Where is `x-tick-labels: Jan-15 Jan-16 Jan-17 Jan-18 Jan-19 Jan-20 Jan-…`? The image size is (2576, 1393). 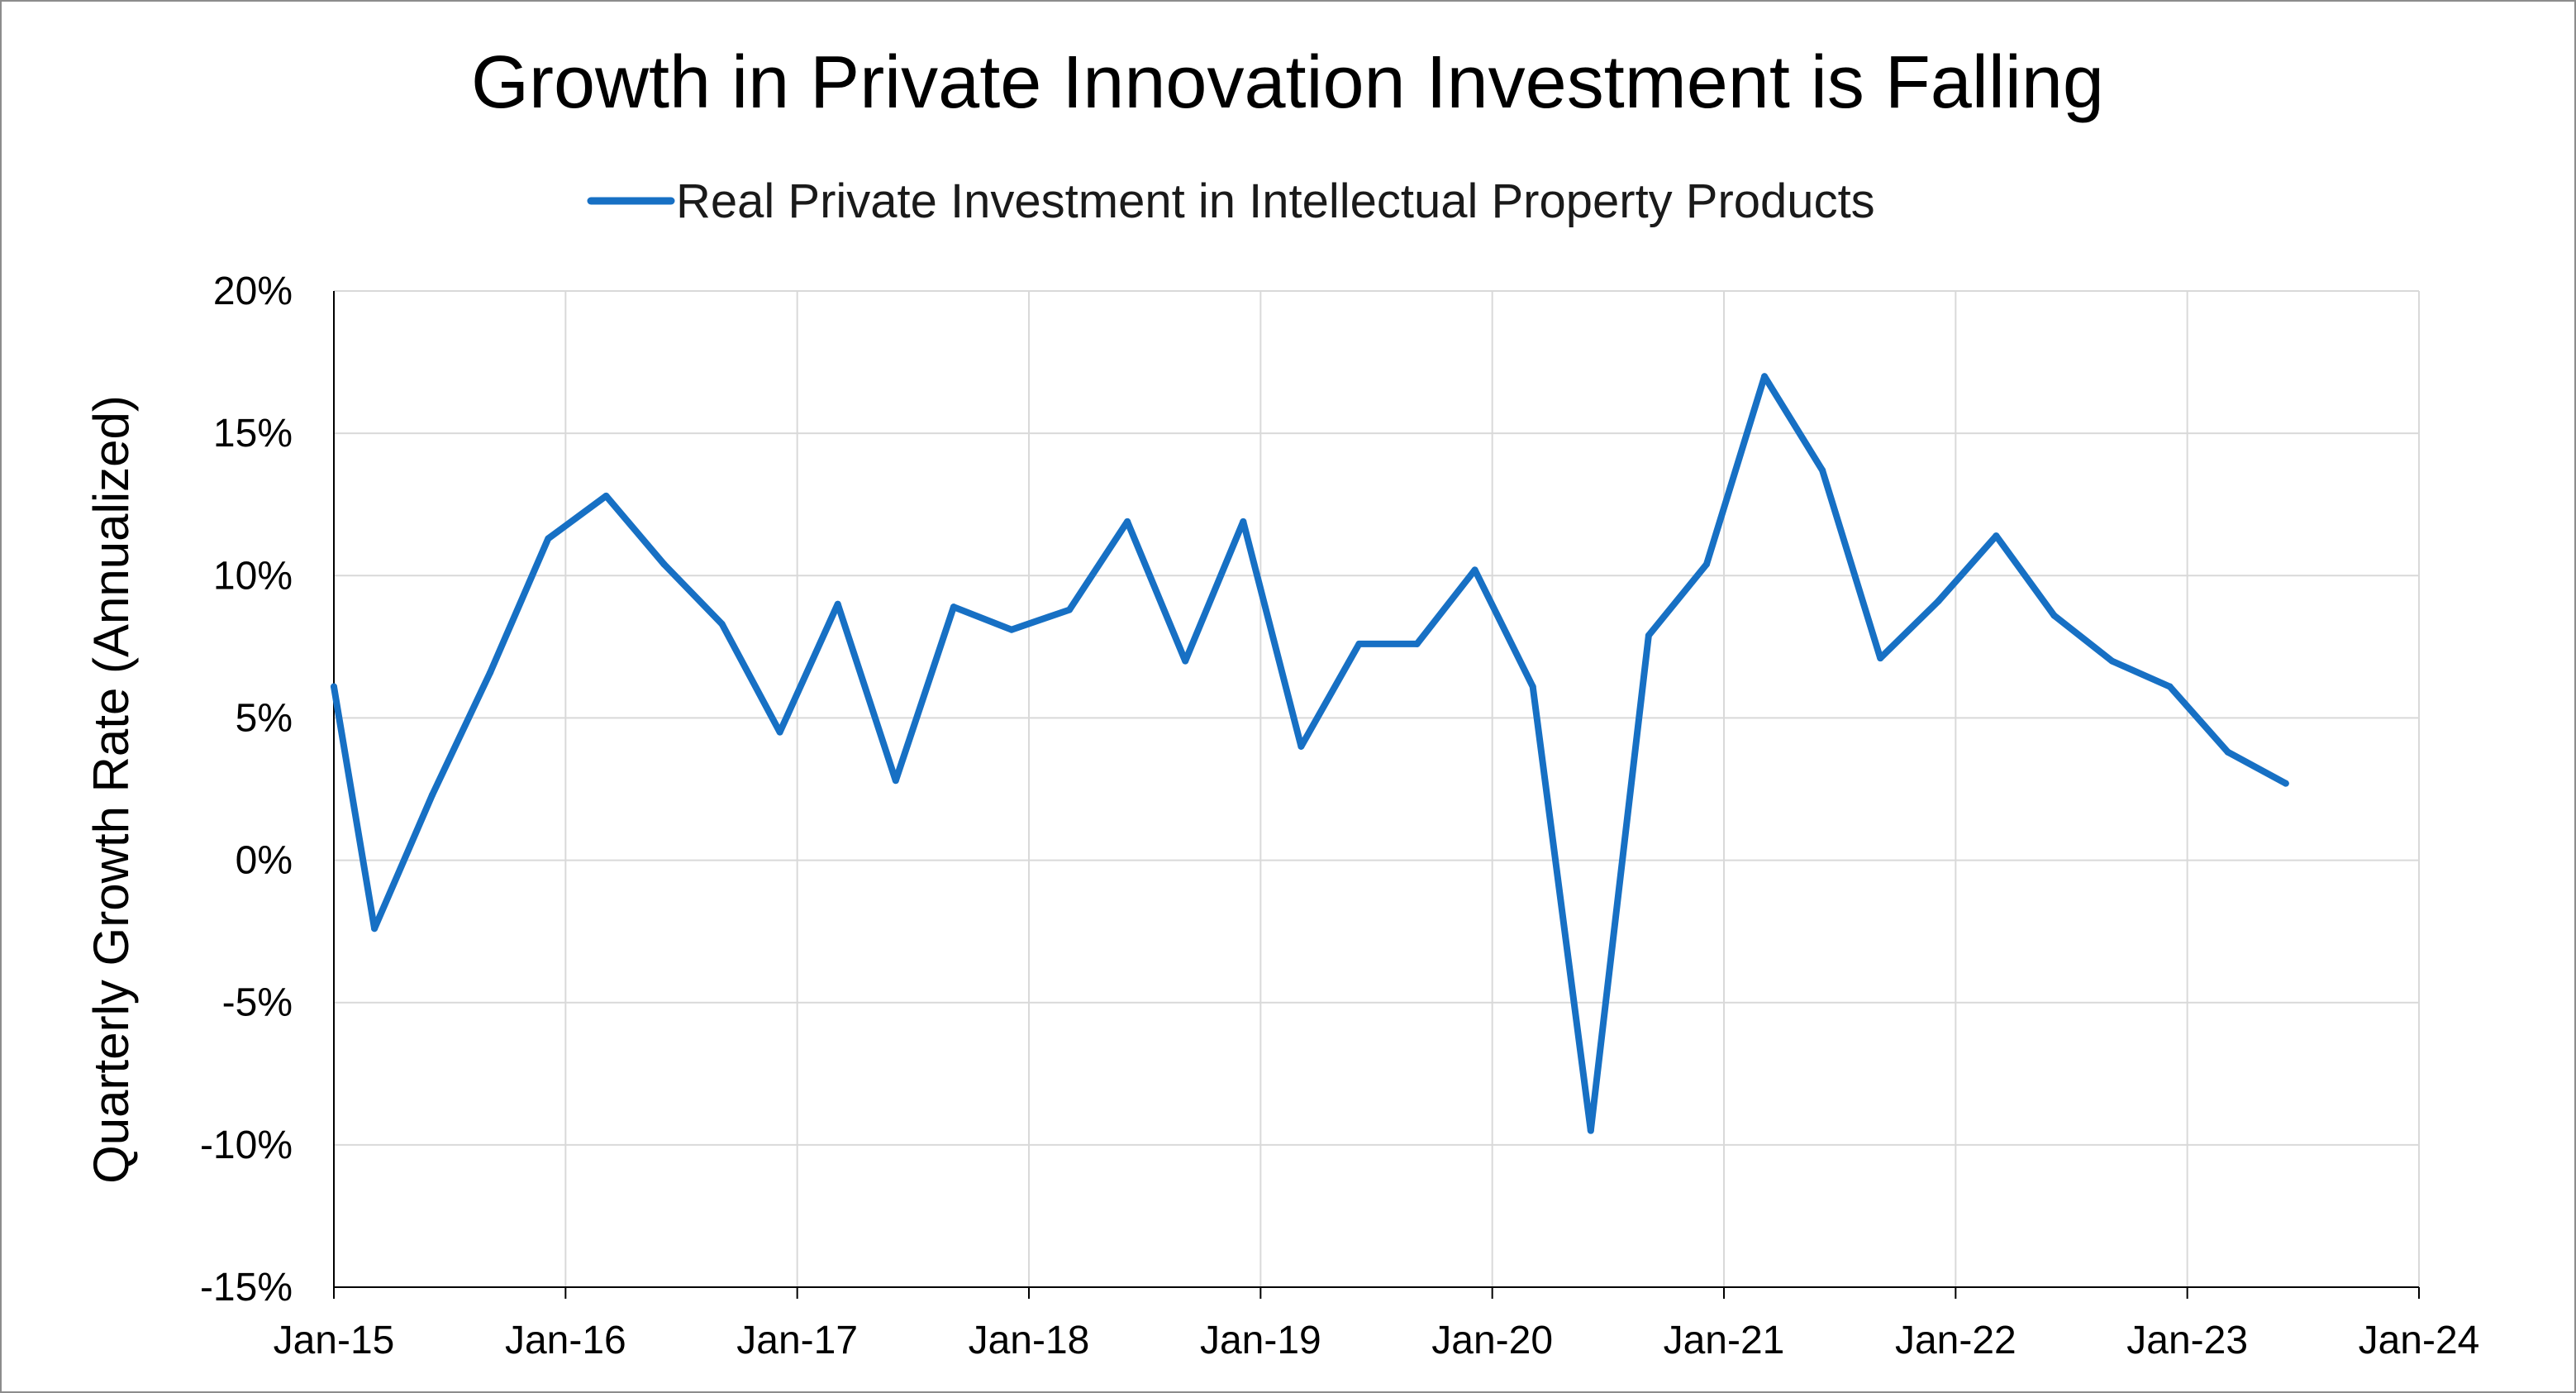 x-tick-labels: Jan-15 Jan-16 Jan-17 Jan-18 Jan-19 Jan-20 Jan-… is located at coordinates (1377, 1340).